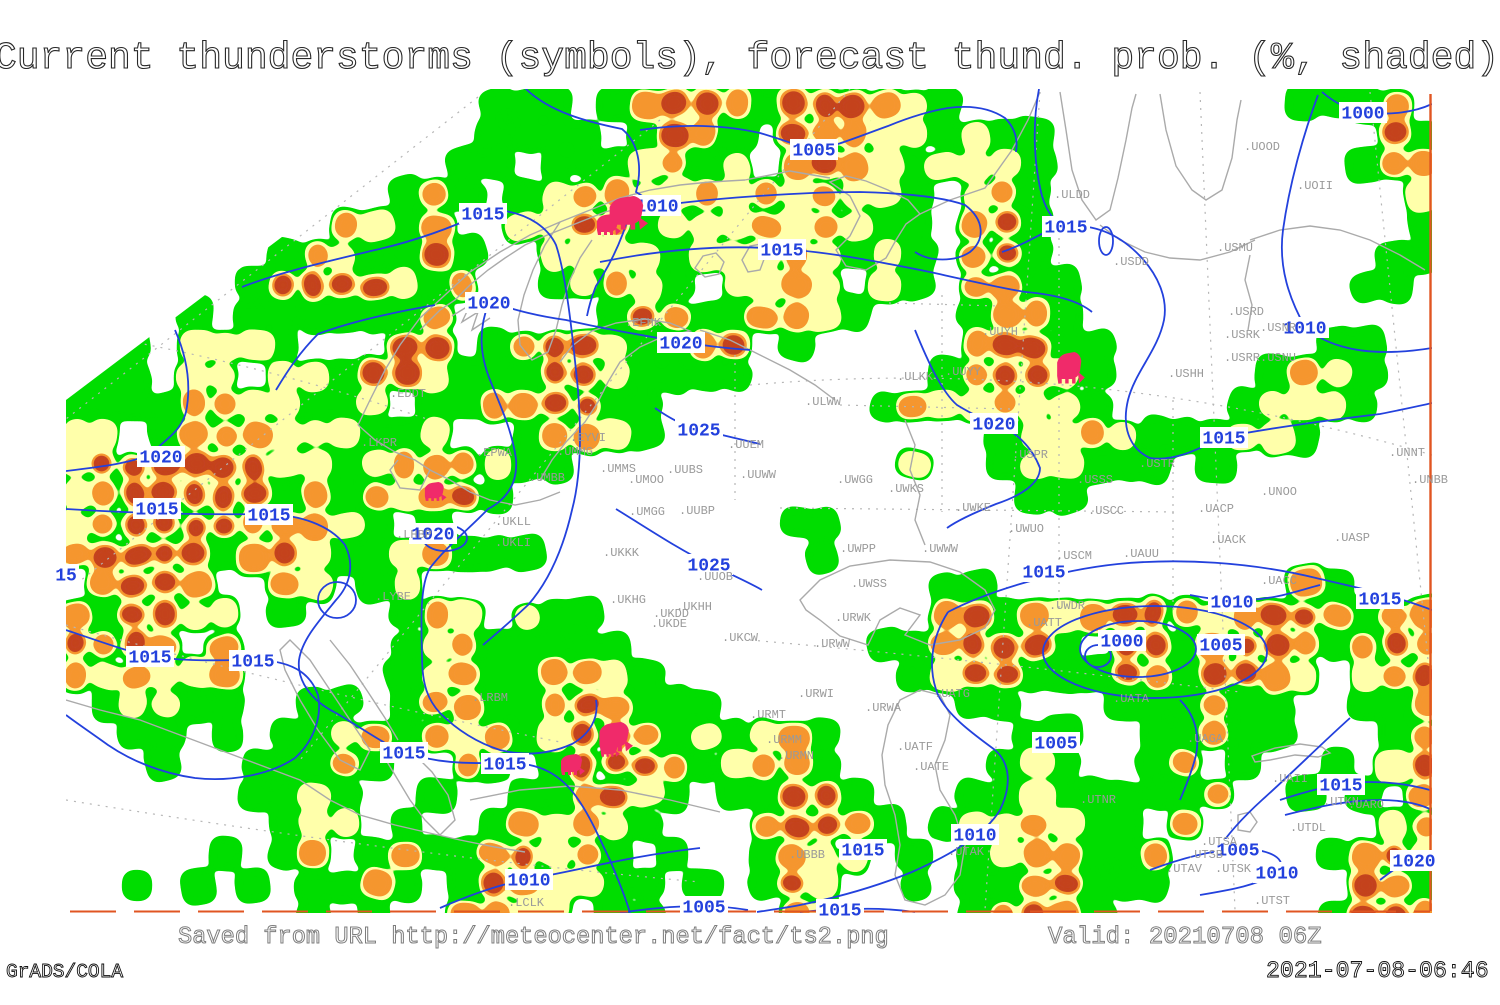 This screenshot has height=1005, width=1500. What do you see at coordinates (1141, 554) in the screenshot?
I see `svg-text: .UAUU` at bounding box center [1141, 554].